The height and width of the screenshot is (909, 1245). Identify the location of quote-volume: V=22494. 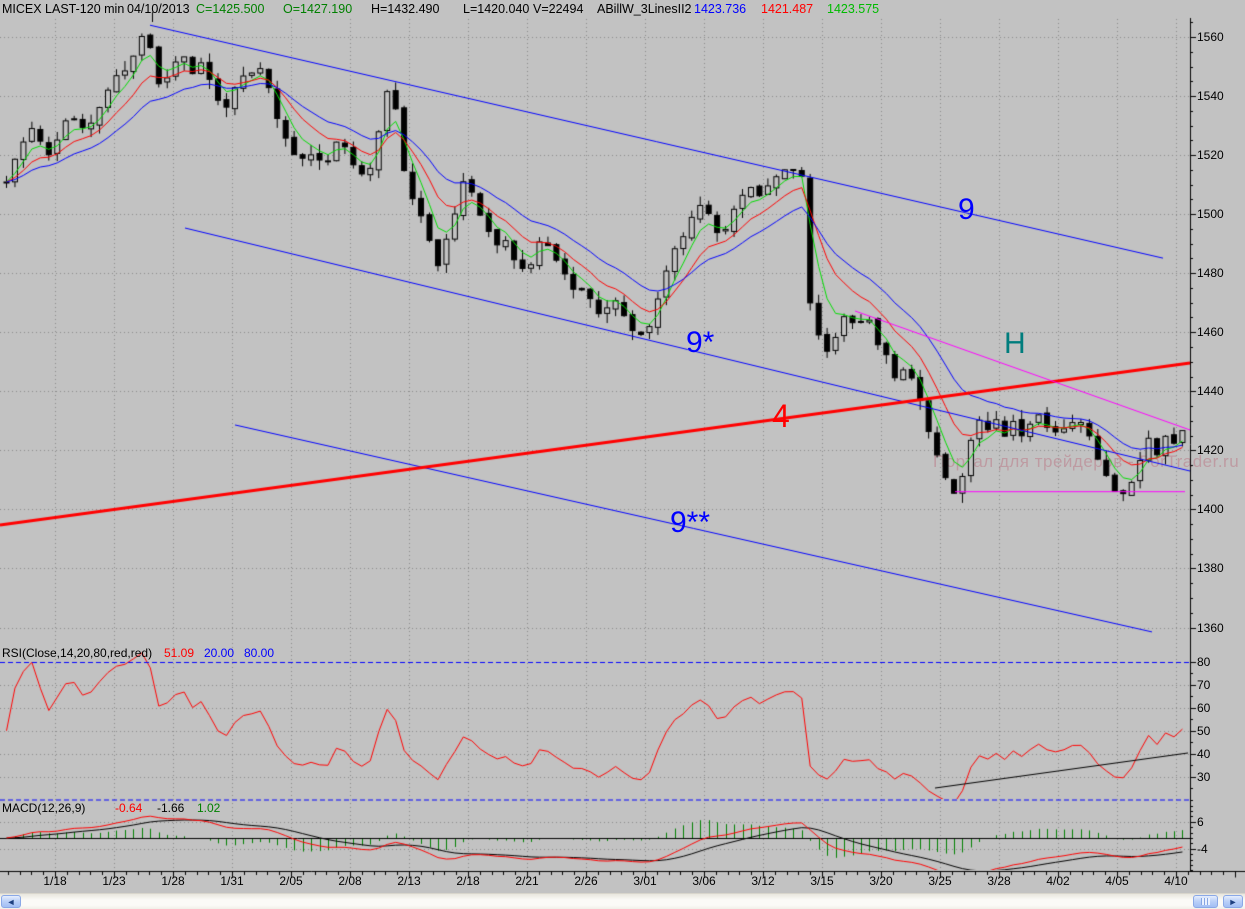
(558, 9).